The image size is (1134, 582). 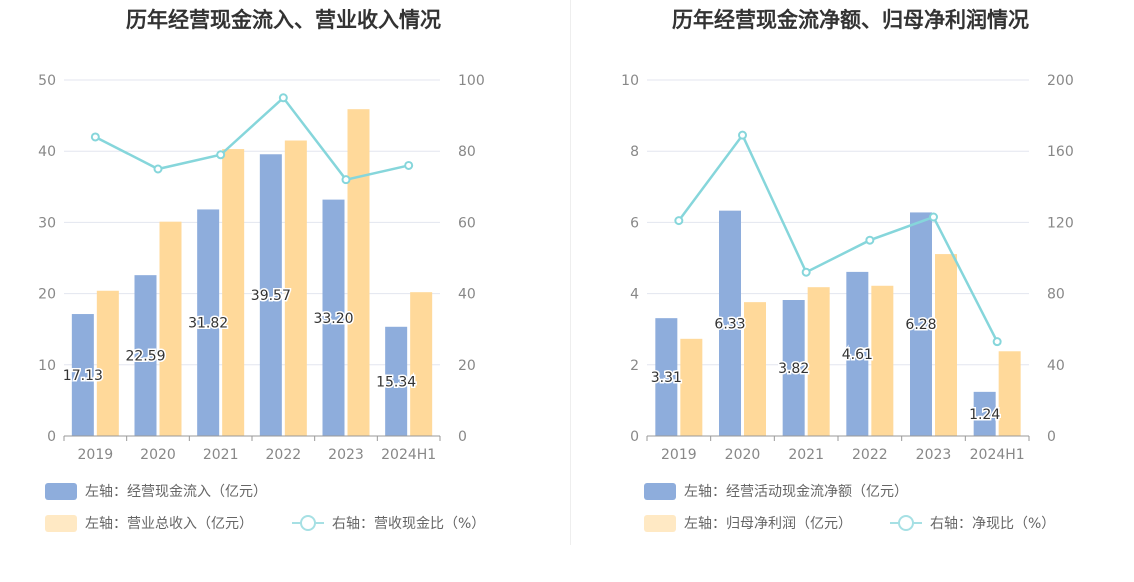 I want to click on y-tick-right: 40, so click(x=467, y=295).